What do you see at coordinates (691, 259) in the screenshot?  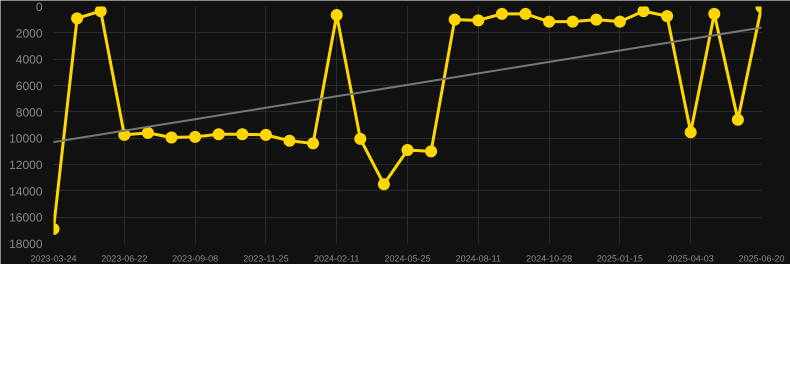 I see `x-tick-label: 2025-04-03` at bounding box center [691, 259].